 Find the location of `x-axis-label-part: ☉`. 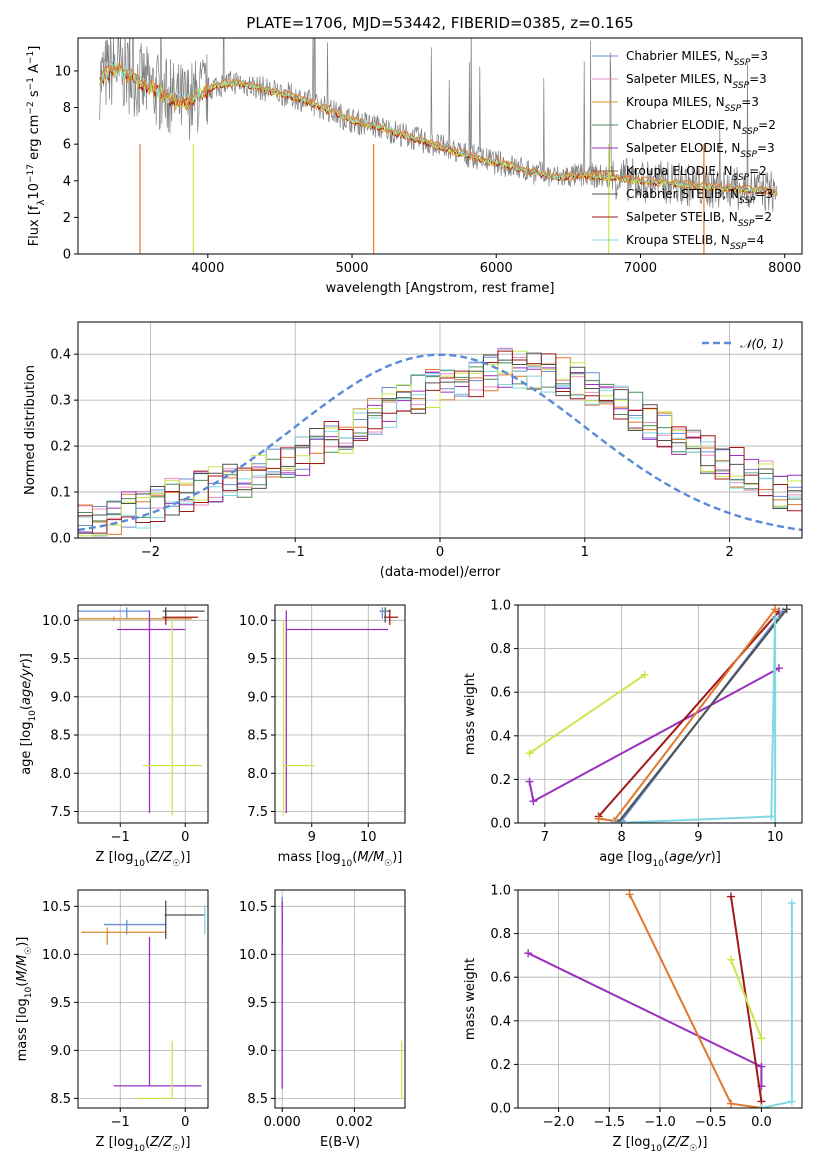

x-axis-label-part: ☉ is located at coordinates (176, 864).